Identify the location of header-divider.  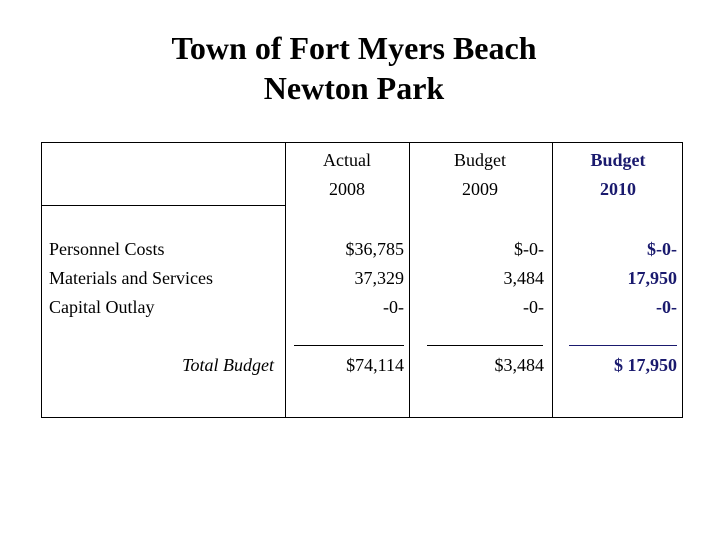
(163, 205).